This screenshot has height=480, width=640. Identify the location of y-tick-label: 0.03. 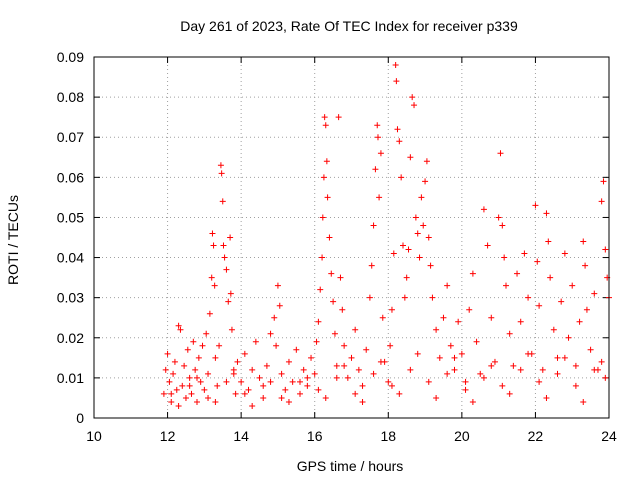
(70, 298).